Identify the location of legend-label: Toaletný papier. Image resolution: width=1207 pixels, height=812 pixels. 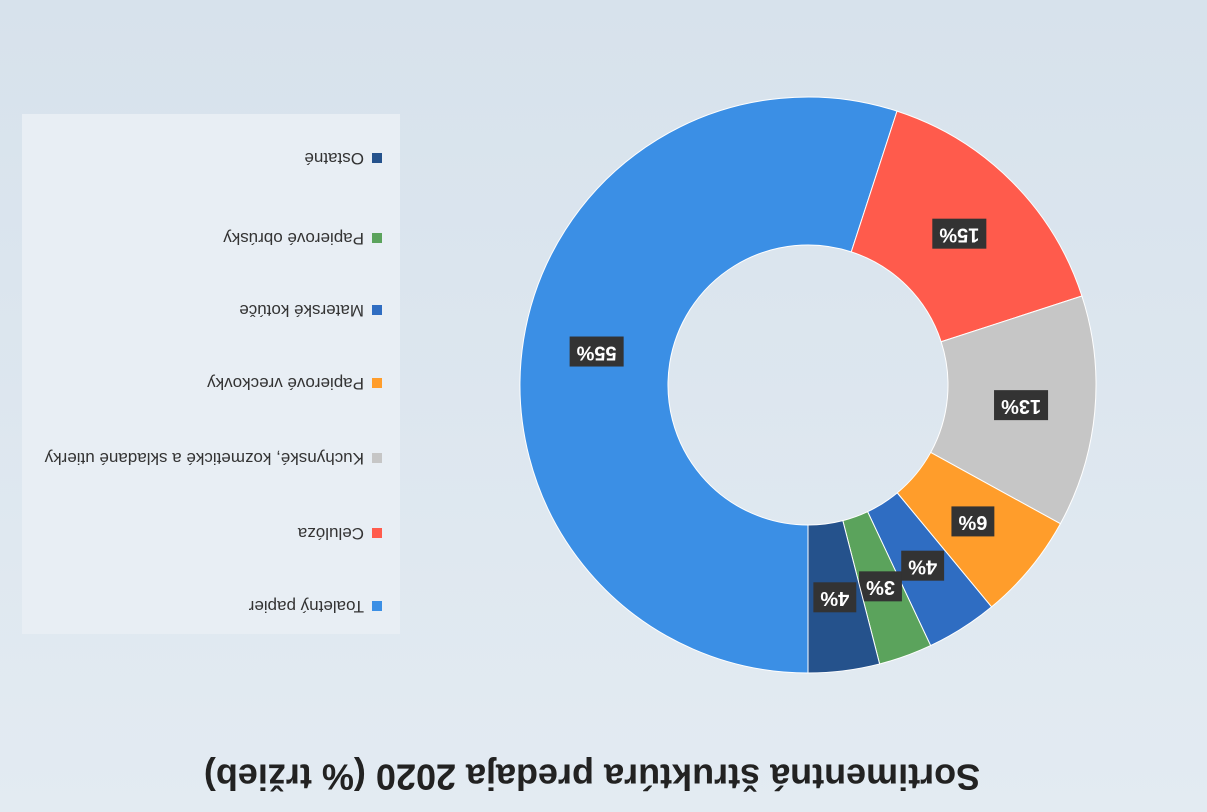
(306, 606).